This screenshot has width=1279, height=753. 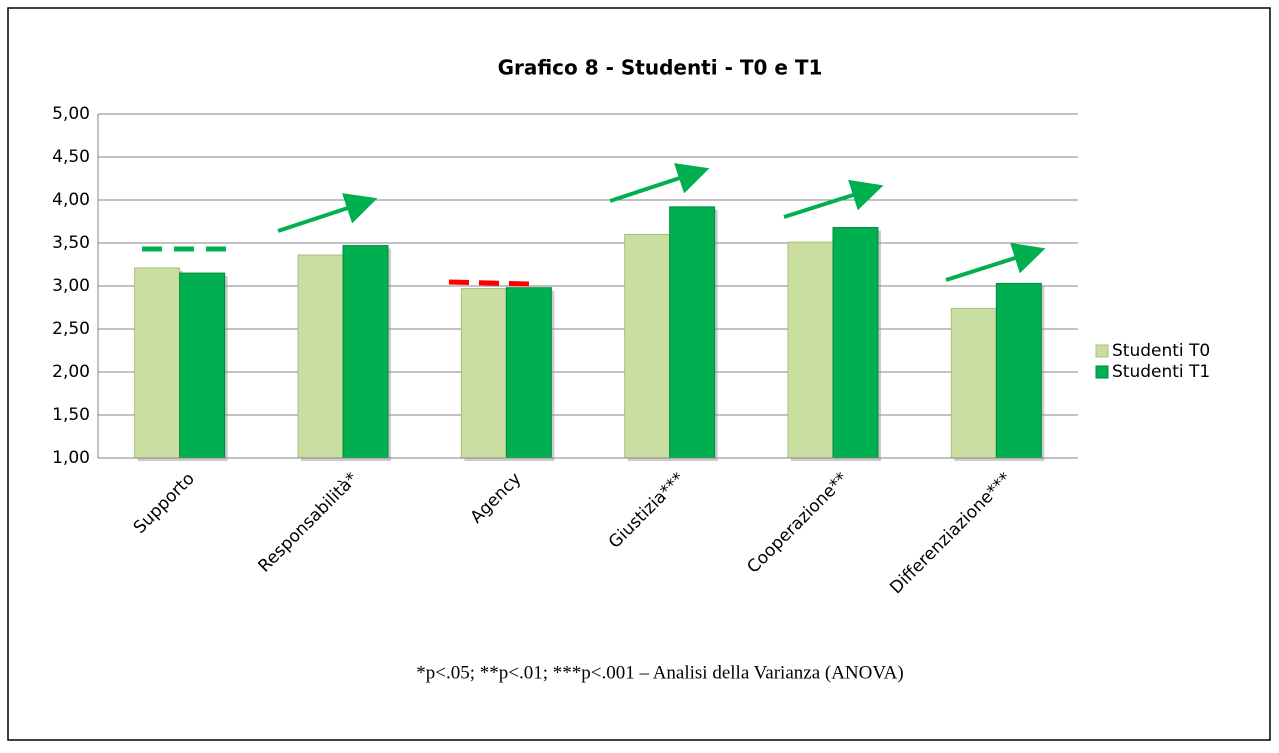 I want to click on y-tick-label: 2,00, so click(x=71, y=372).